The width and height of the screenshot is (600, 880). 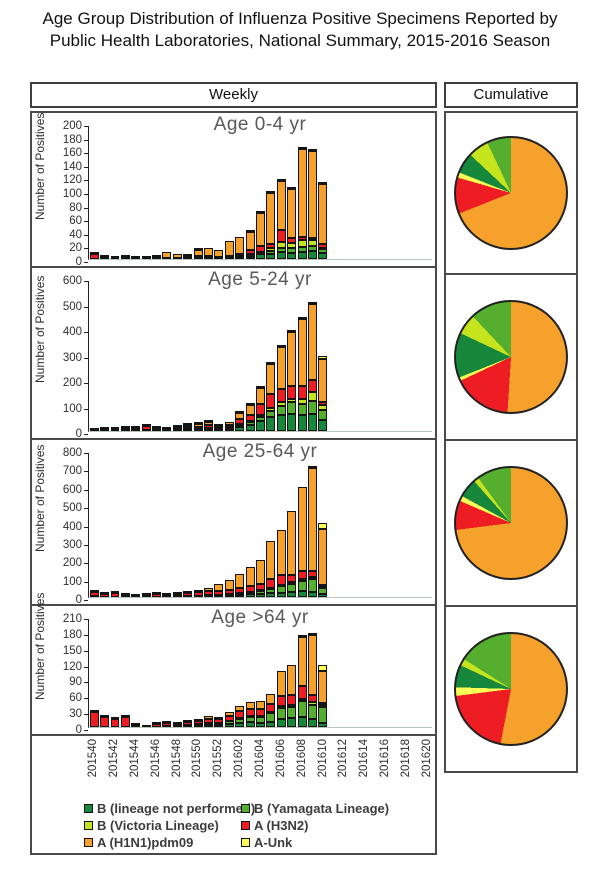 I want to click on legend-label: A (H1N1)pdm09, so click(x=145, y=842).